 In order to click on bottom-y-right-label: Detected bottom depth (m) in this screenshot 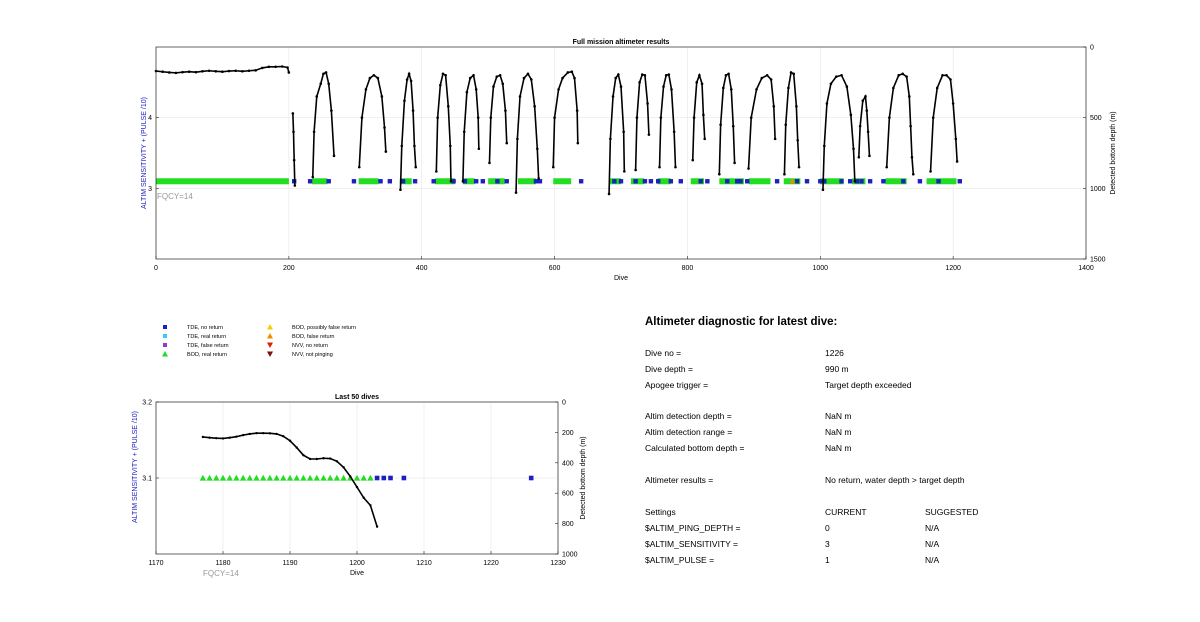, I will do `click(583, 477)`.